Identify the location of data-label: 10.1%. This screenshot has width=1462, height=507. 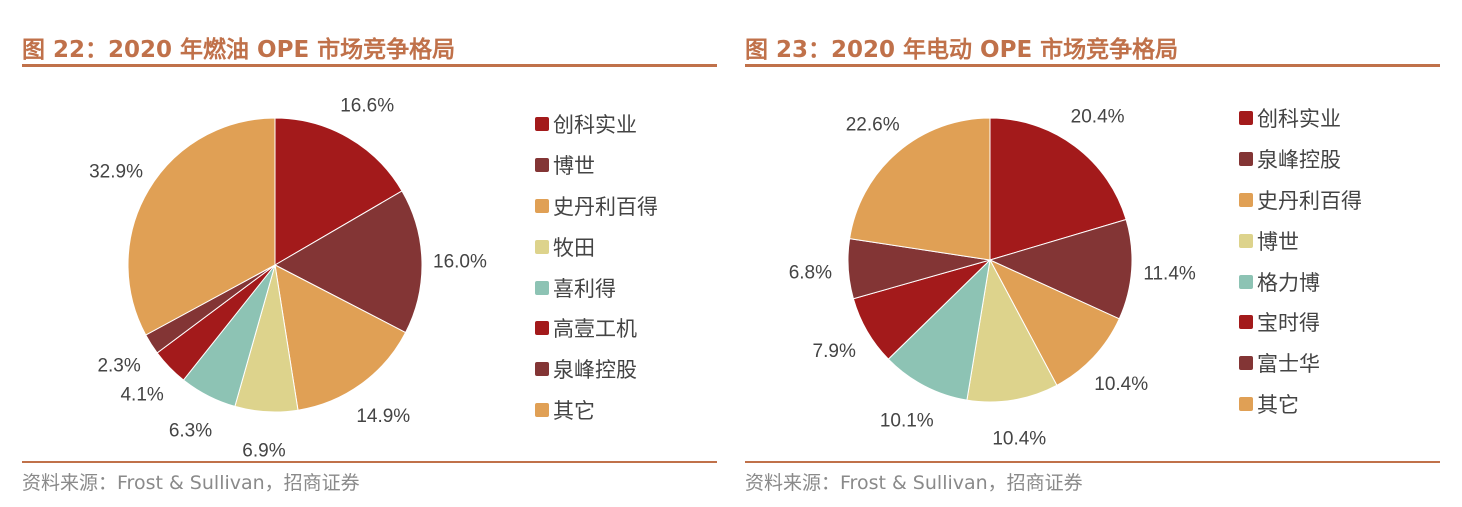
(907, 421).